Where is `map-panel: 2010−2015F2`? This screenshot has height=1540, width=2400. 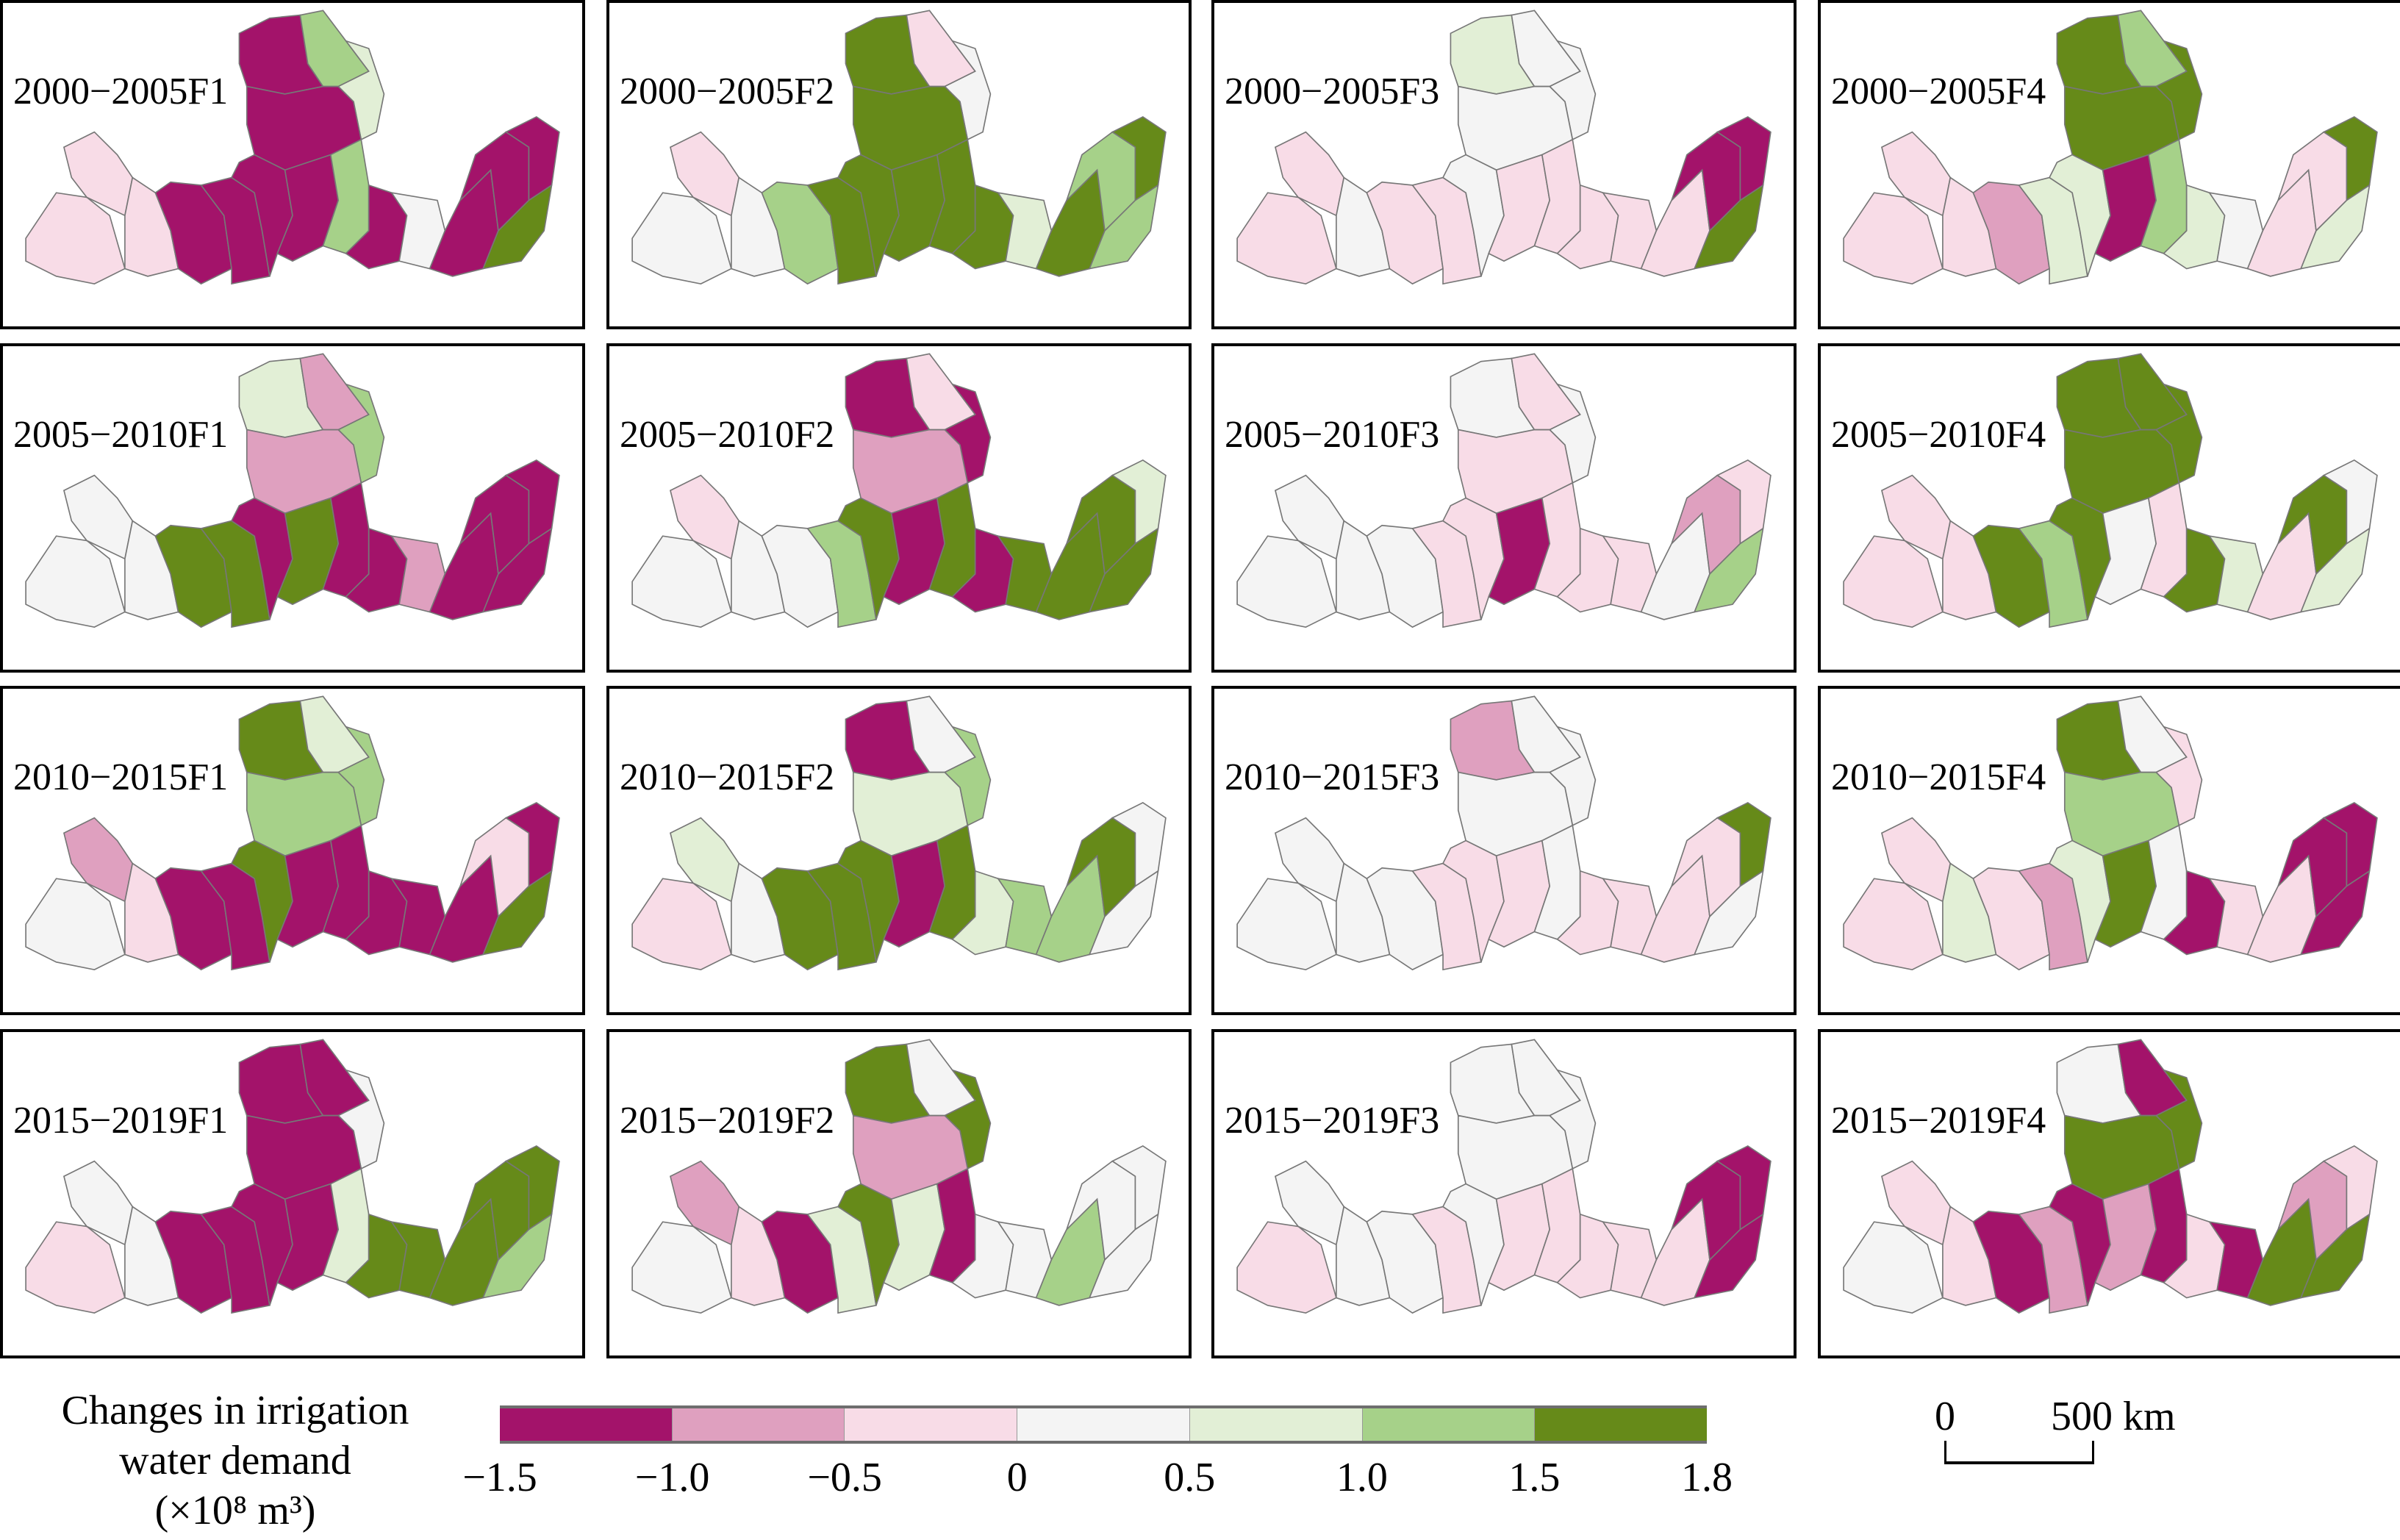
map-panel: 2010−2015F2 is located at coordinates (899, 851).